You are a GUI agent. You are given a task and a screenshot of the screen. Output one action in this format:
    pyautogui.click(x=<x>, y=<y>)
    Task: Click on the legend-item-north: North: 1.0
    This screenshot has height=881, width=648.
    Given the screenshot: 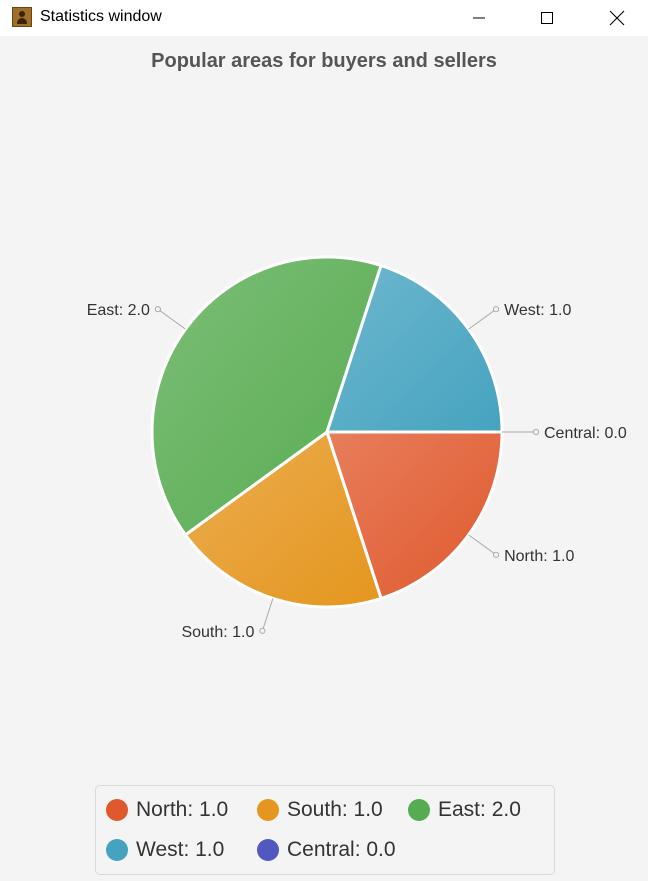 What is the action you would take?
    pyautogui.click(x=167, y=810)
    